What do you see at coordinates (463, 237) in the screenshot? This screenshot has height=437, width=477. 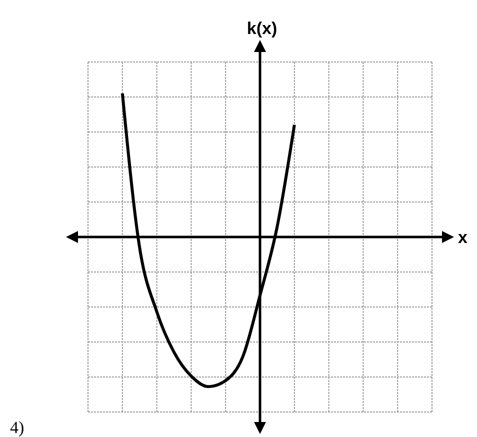 I see `text: x` at bounding box center [463, 237].